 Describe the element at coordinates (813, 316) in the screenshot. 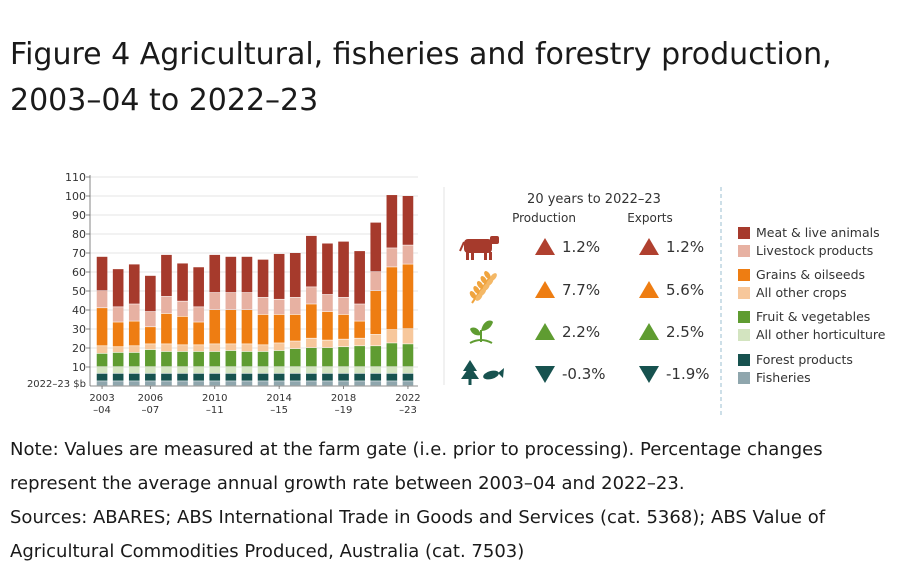

I see `legend-label: Fruit & vegetables` at that location.